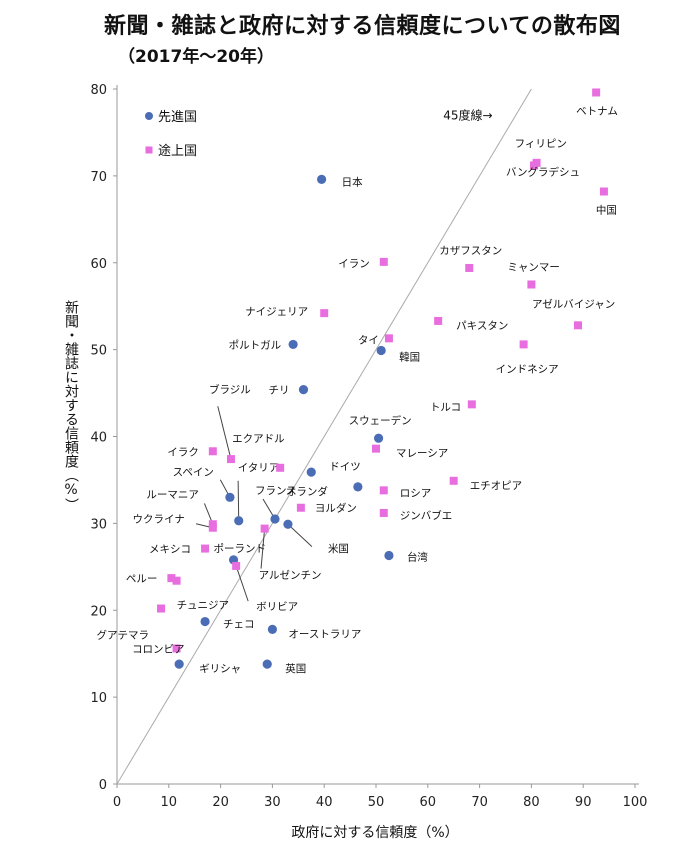  Describe the element at coordinates (277, 607) in the screenshot. I see `point-label: ボリビア` at that location.